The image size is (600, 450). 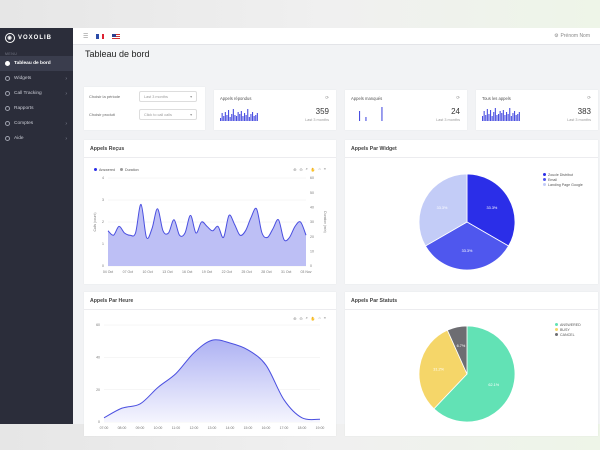 What do you see at coordinates (552, 179) in the screenshot?
I see `legend-label: Email` at bounding box center [552, 179].